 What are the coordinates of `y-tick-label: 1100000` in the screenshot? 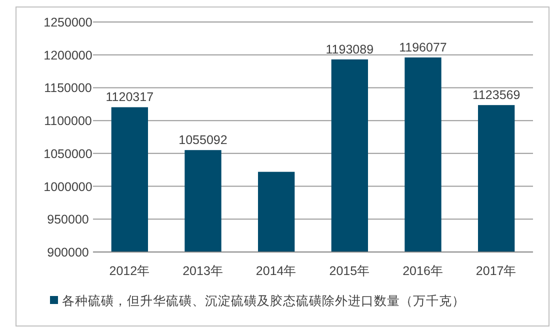 It's located at (68, 121).